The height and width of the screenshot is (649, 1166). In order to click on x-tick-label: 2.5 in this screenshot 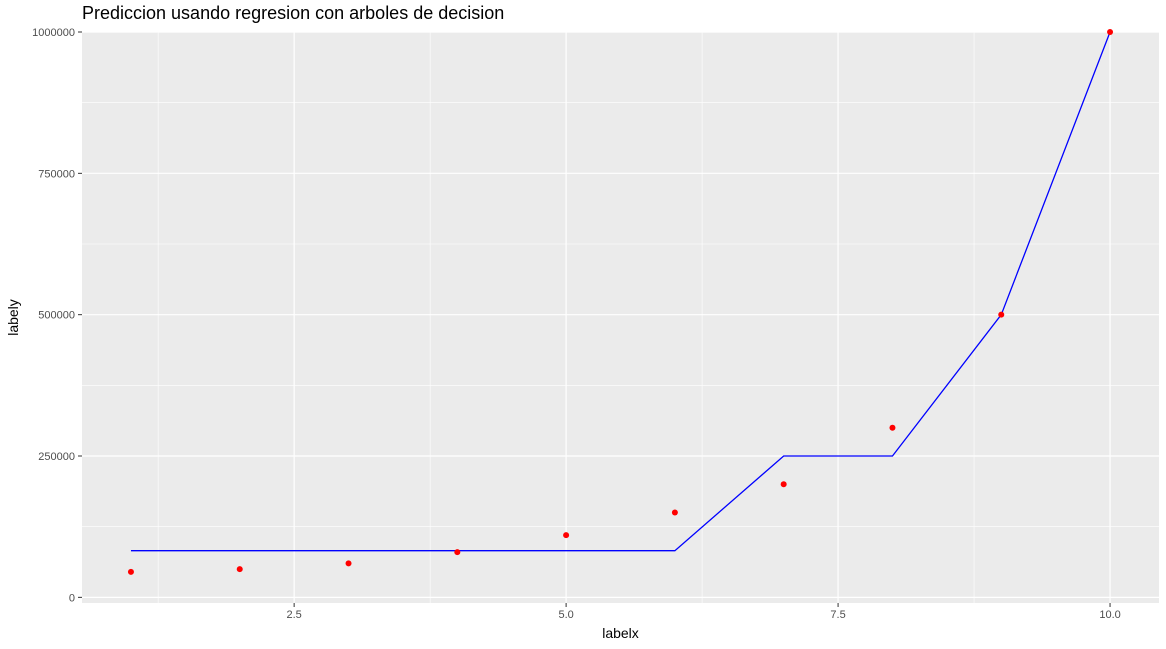, I will do `click(293, 615)`.